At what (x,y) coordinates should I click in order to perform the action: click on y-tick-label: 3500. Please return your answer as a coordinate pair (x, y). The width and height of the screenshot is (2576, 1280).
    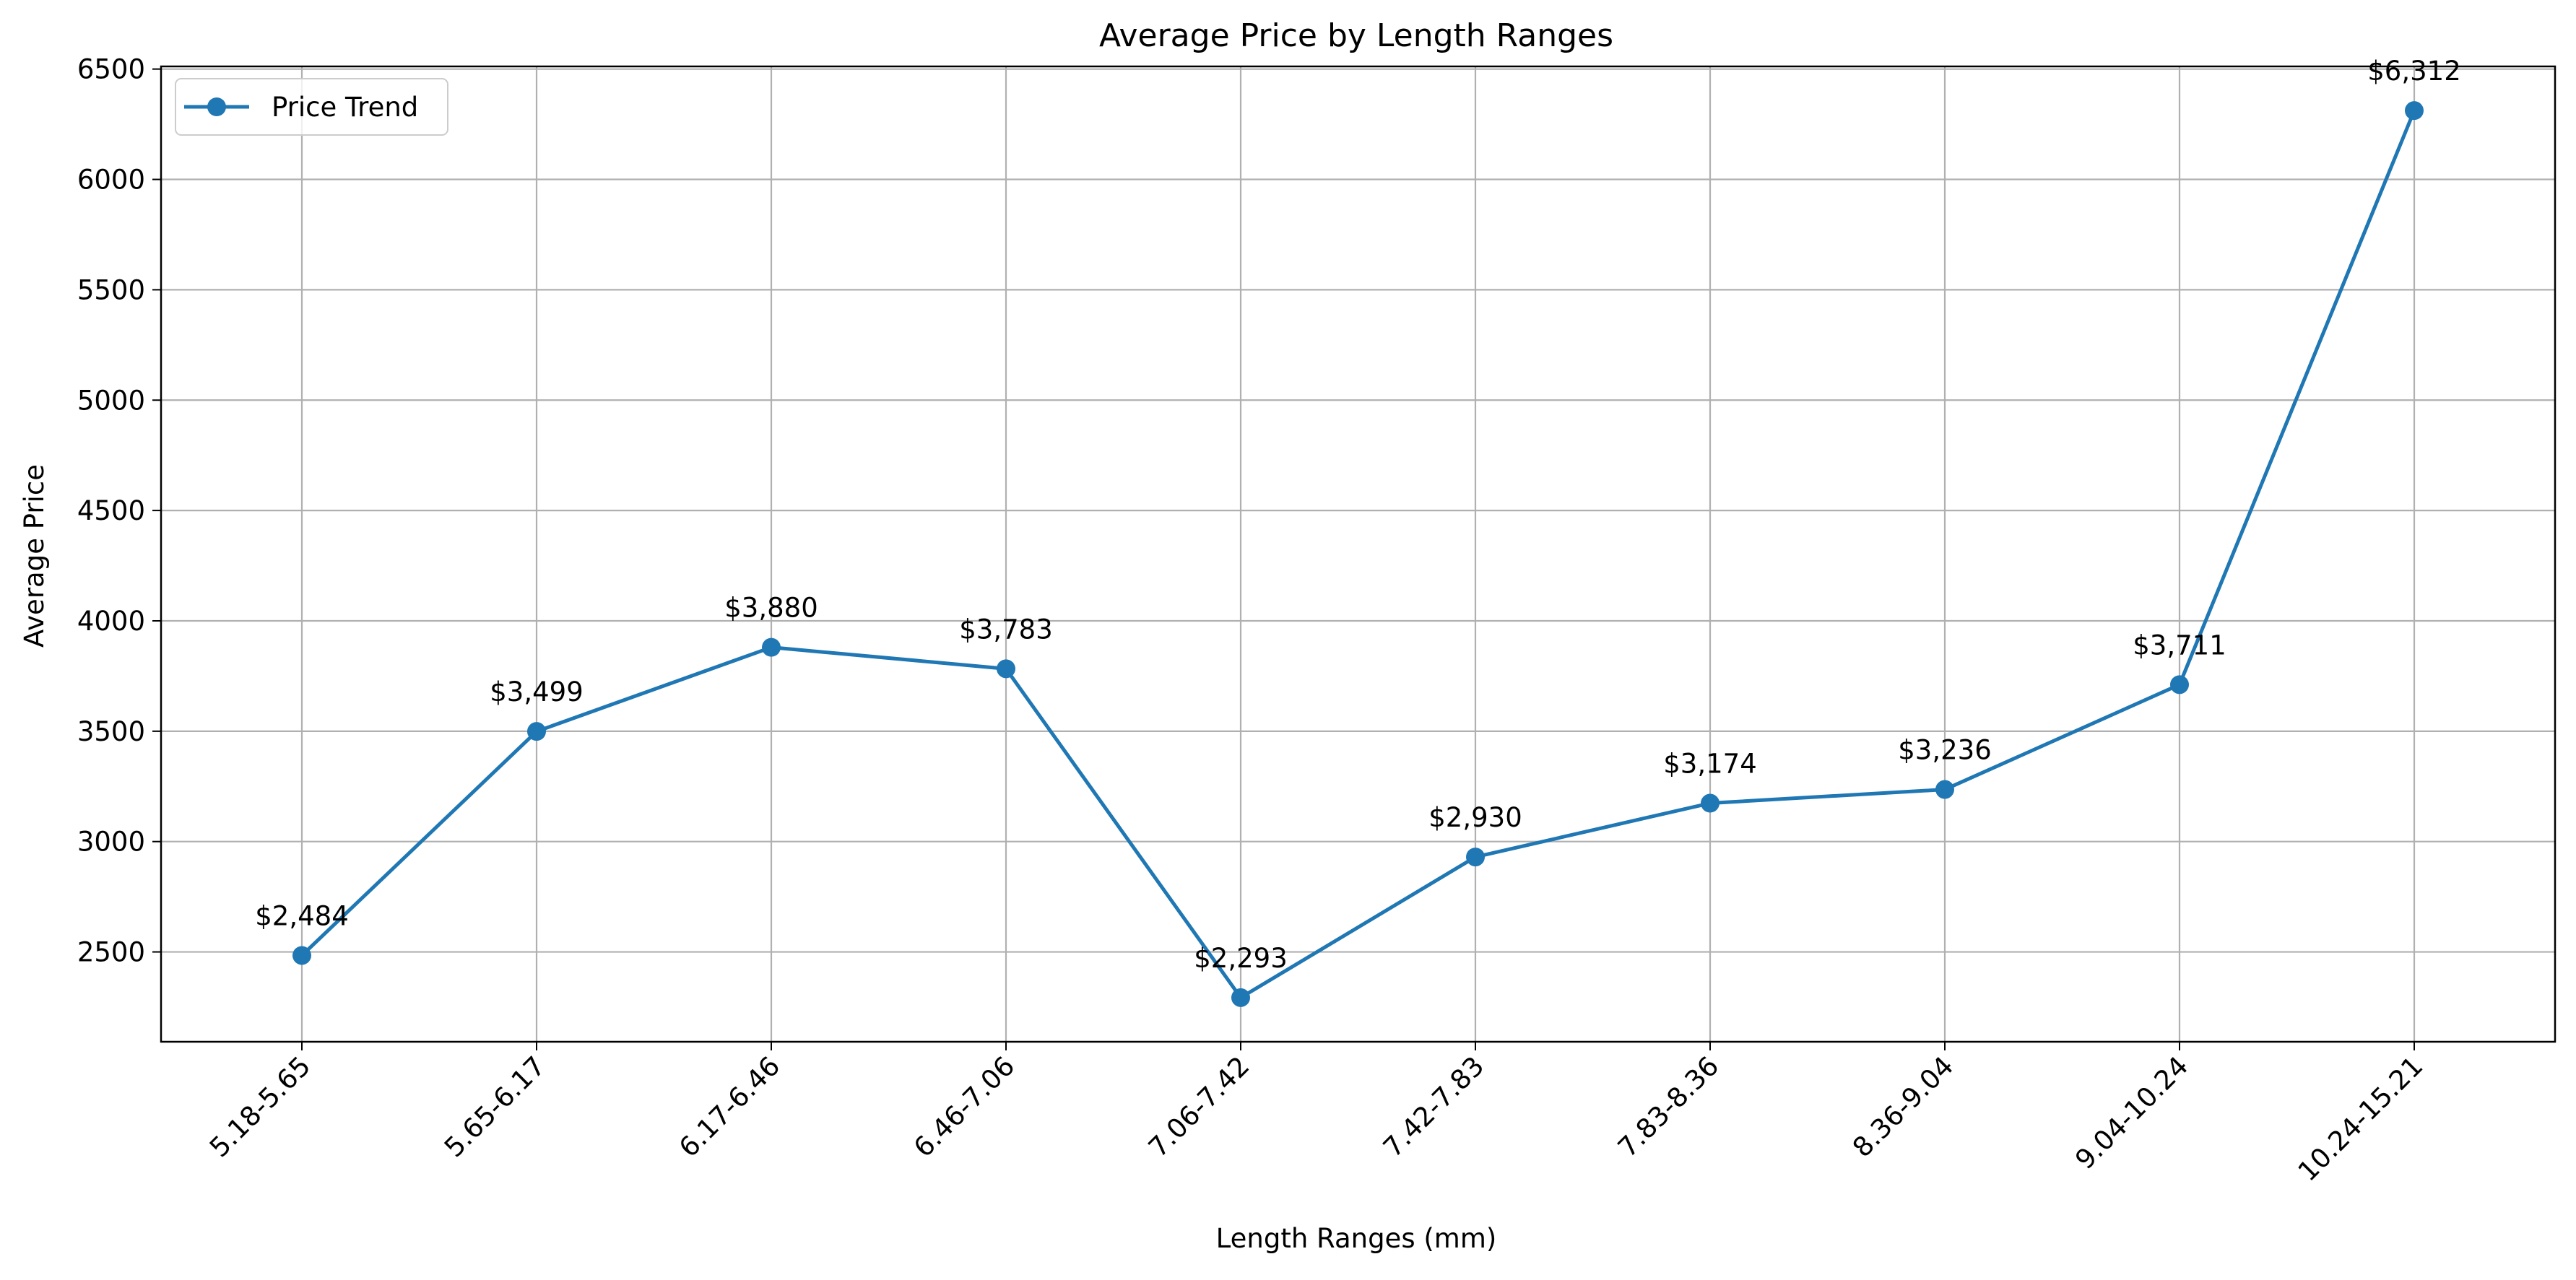
    Looking at the image, I should click on (111, 731).